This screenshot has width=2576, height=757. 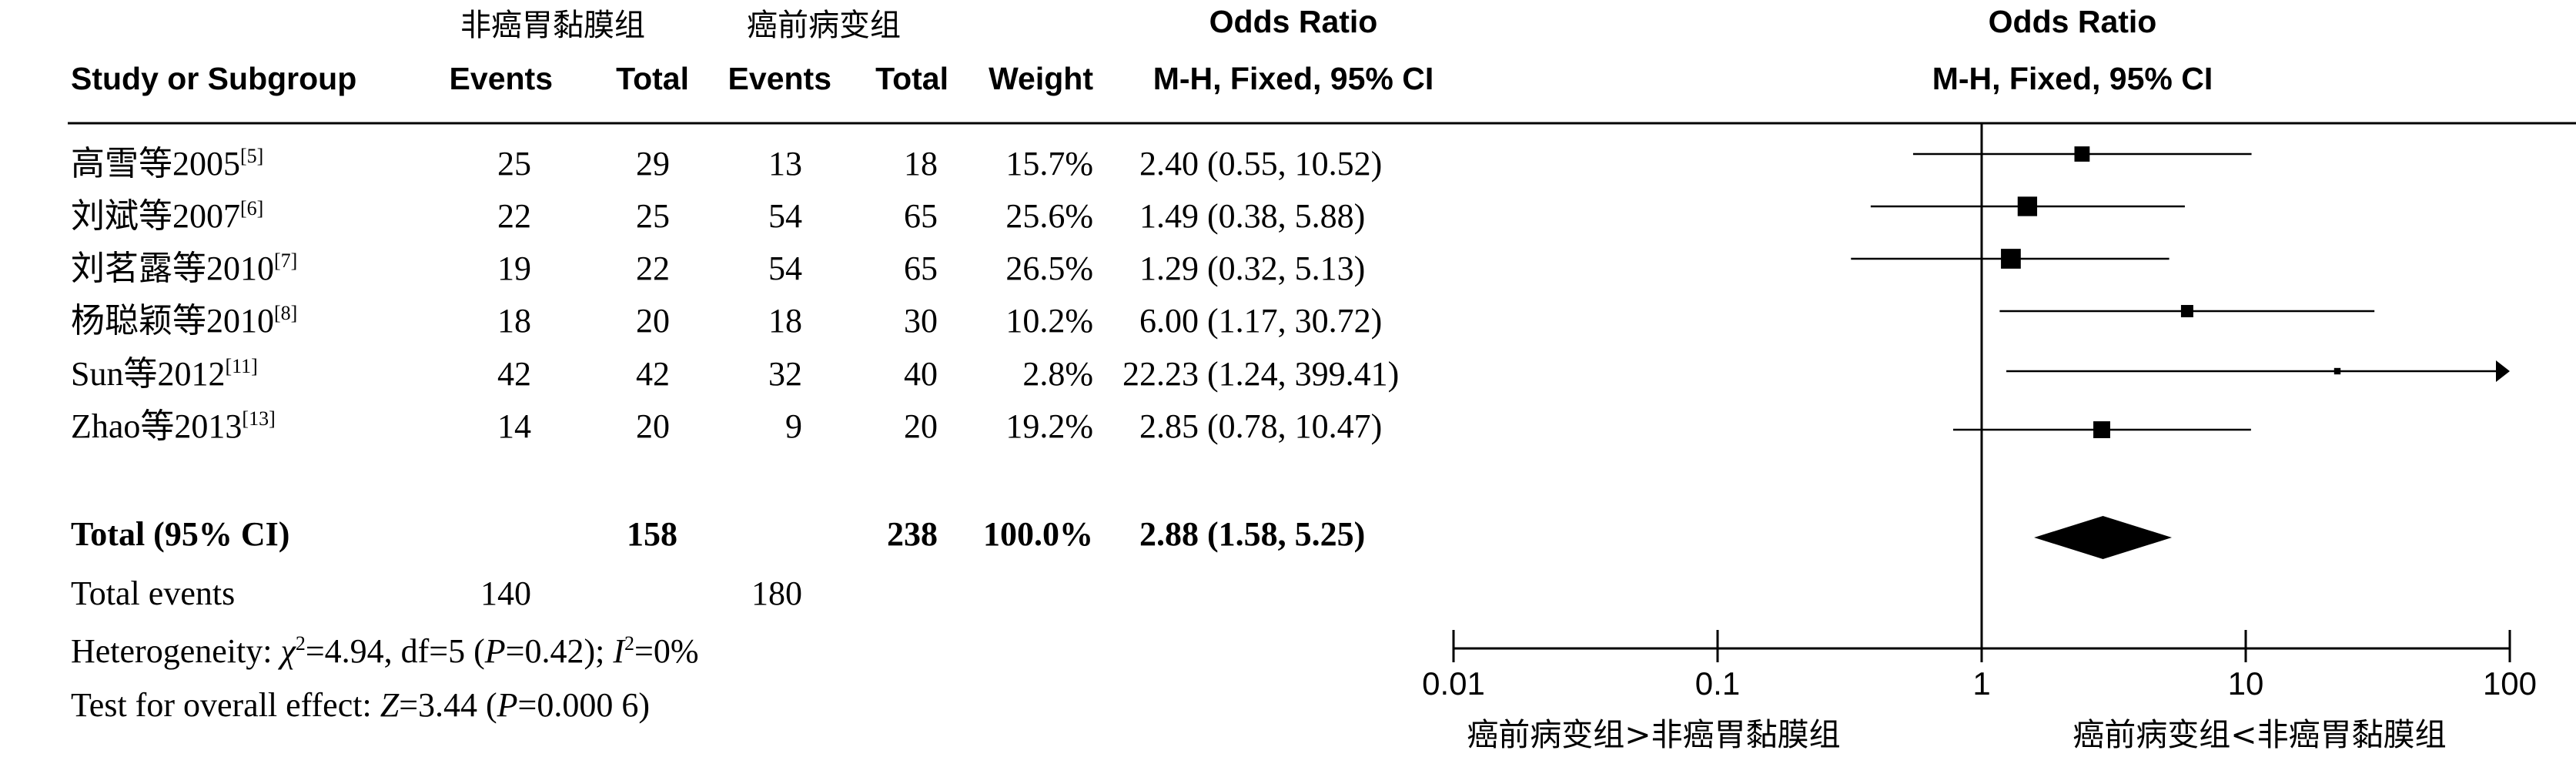 What do you see at coordinates (1293, 21) in the screenshot?
I see `or-column-title: Odds Ratio` at bounding box center [1293, 21].